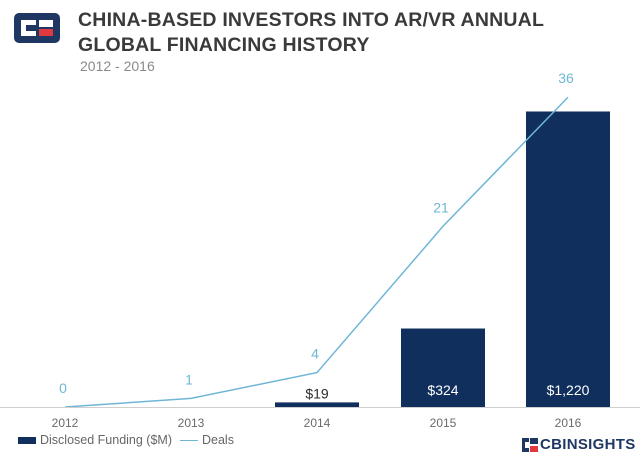 This screenshot has width=640, height=460. I want to click on deals-label-2012: 0, so click(63, 388).